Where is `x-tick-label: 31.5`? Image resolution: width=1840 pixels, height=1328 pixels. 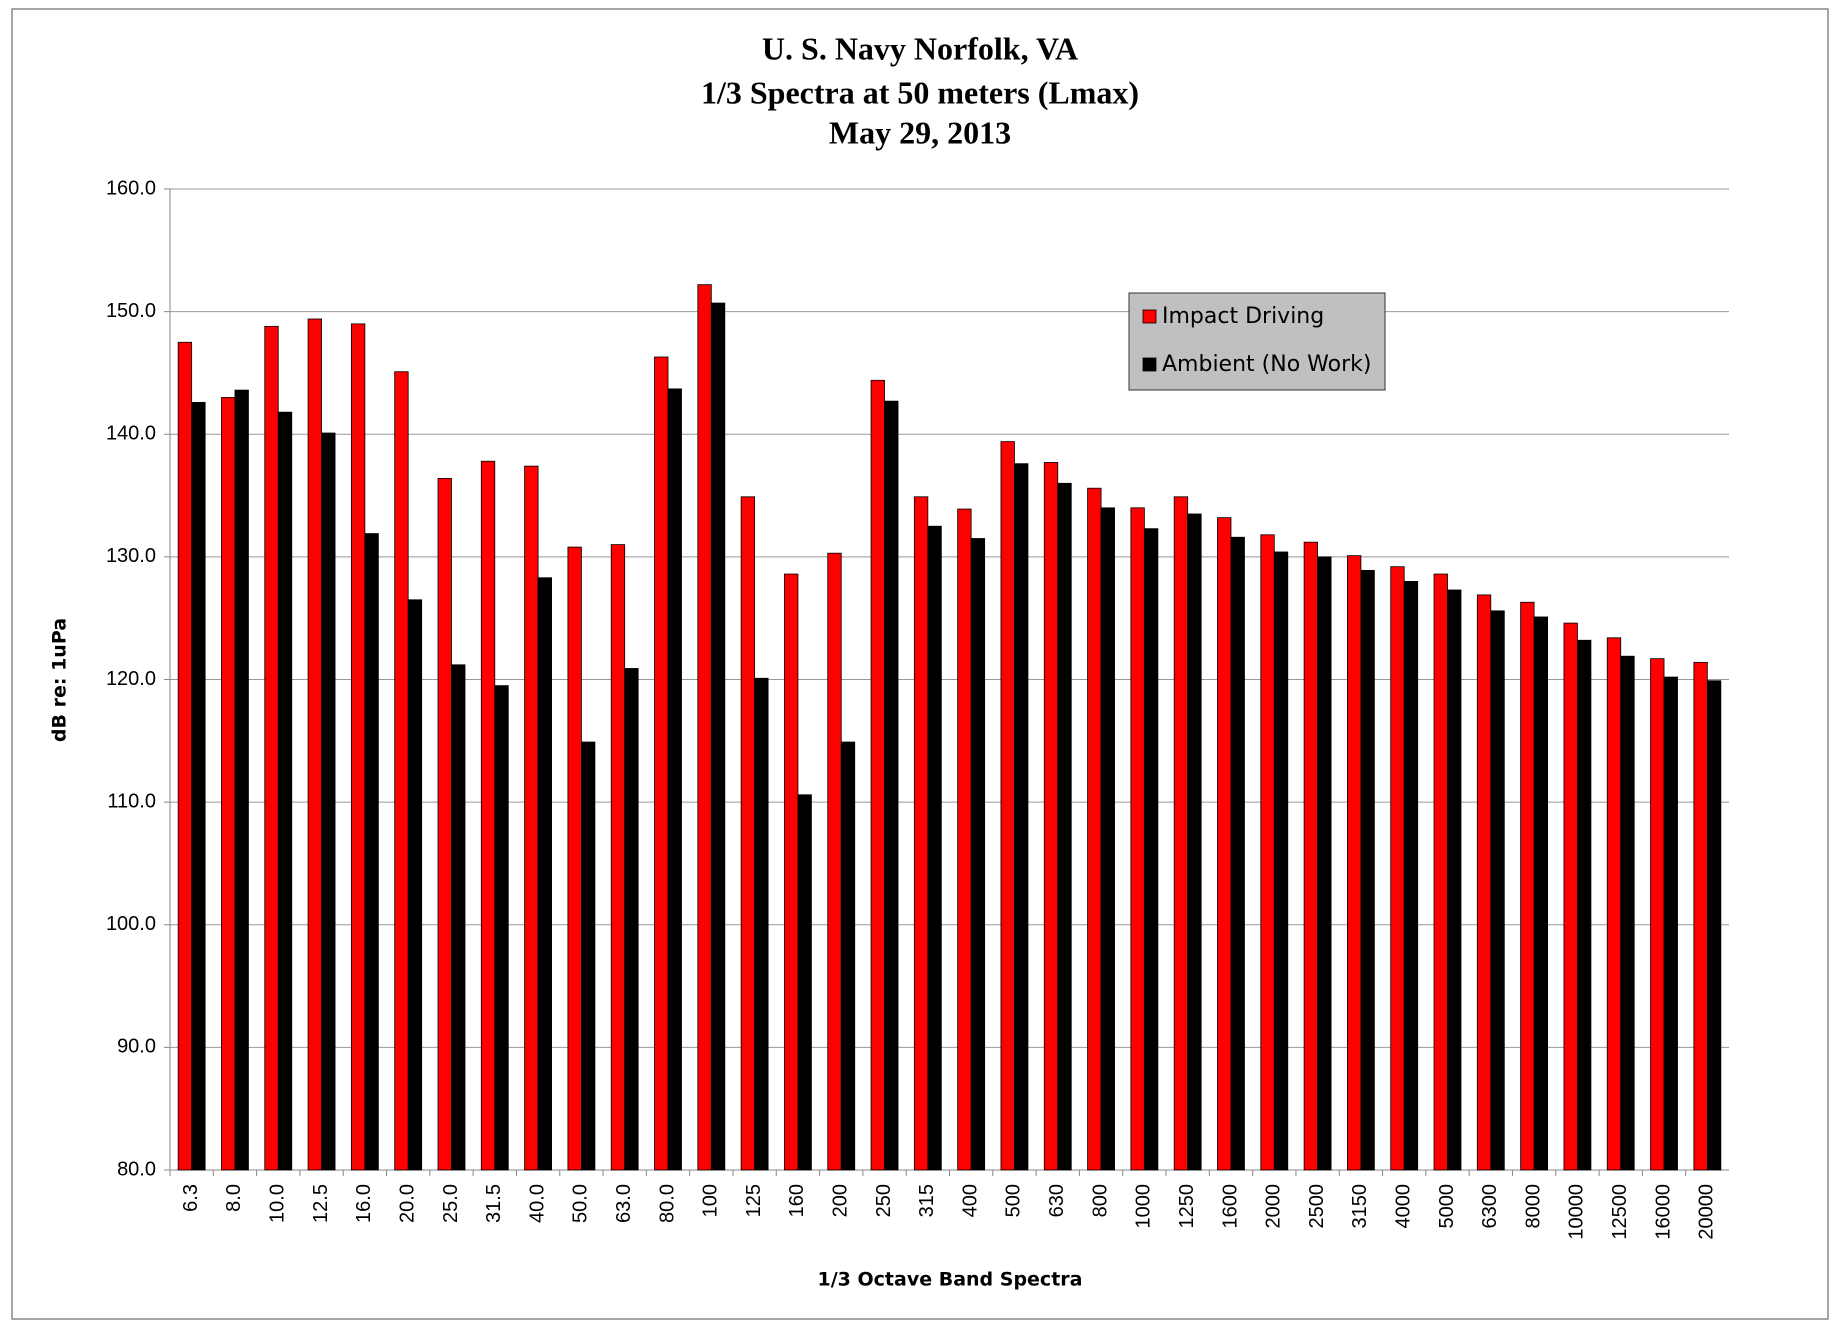
x-tick-label: 31.5 is located at coordinates (494, 1203).